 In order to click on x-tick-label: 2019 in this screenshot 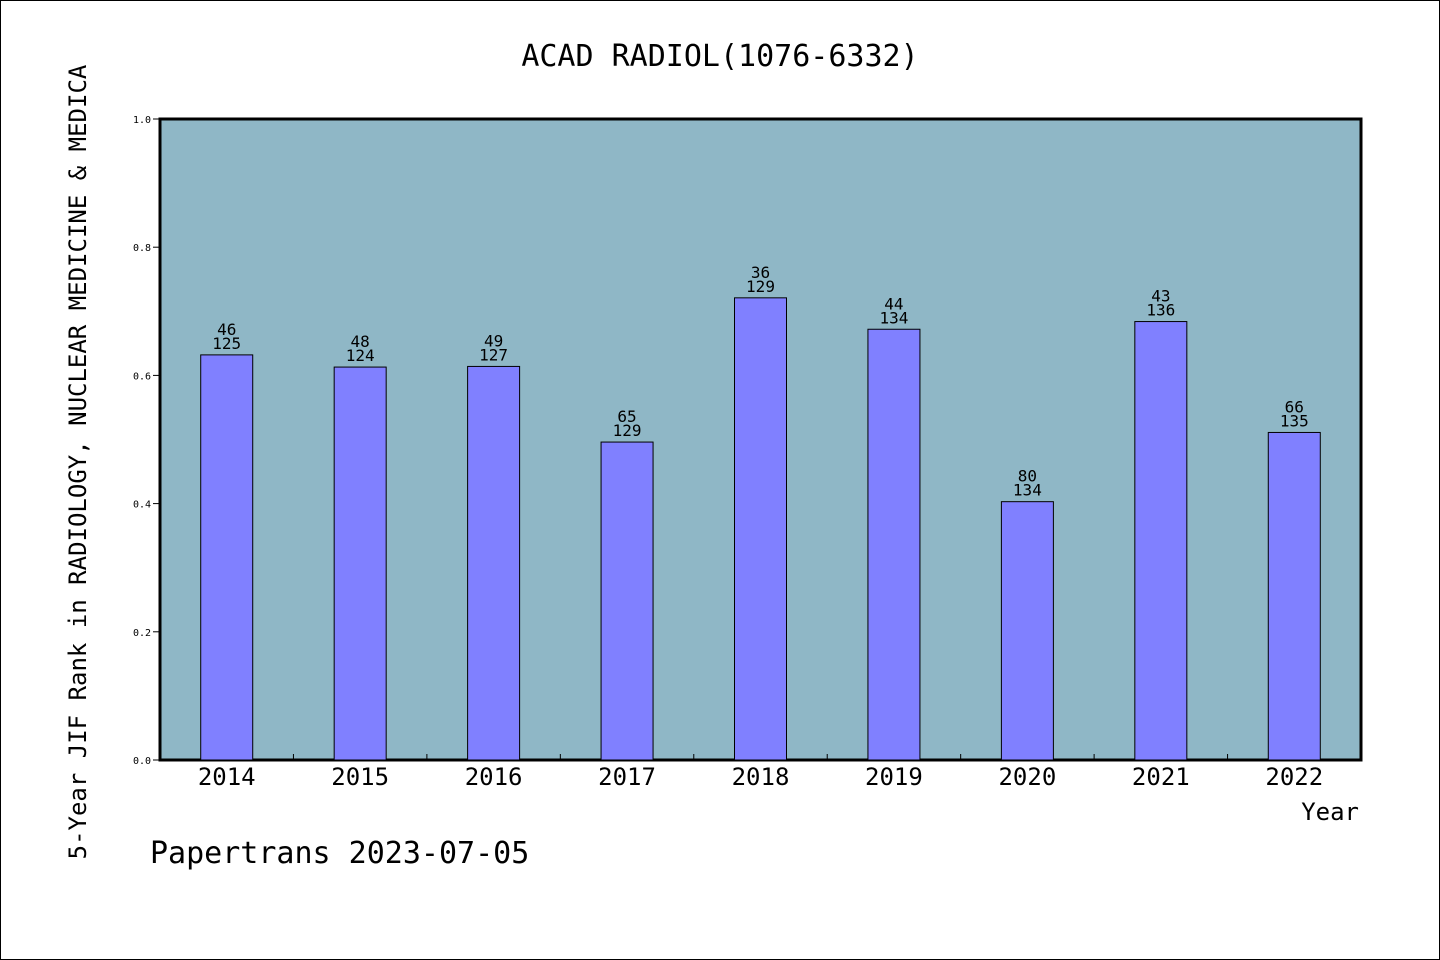, I will do `click(894, 777)`.